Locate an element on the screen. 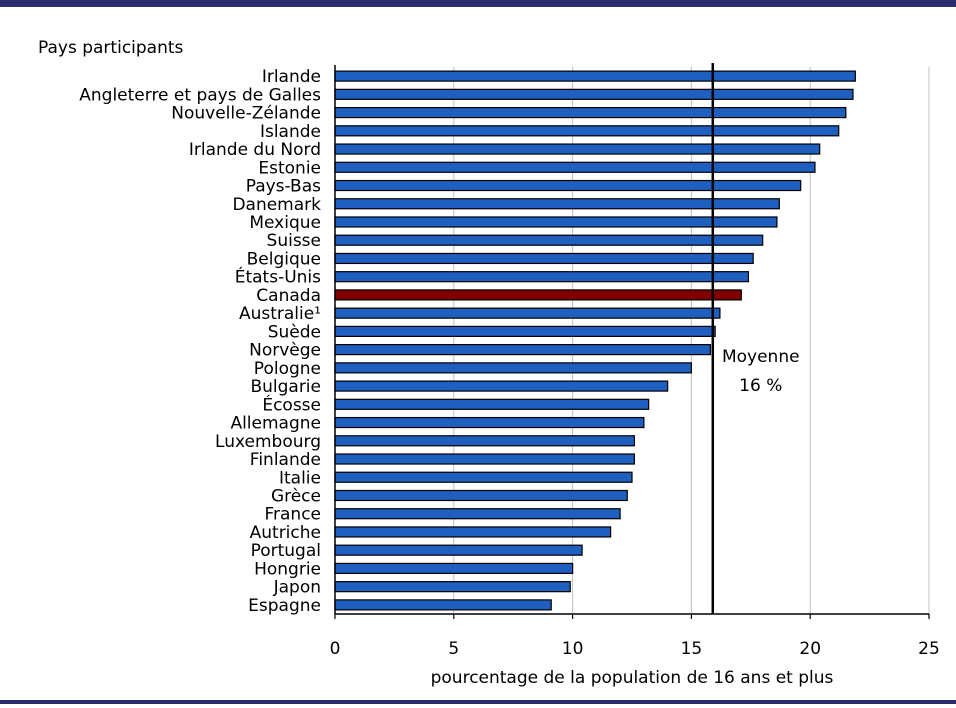 The width and height of the screenshot is (956, 708). category-label: Pologne is located at coordinates (287, 369).